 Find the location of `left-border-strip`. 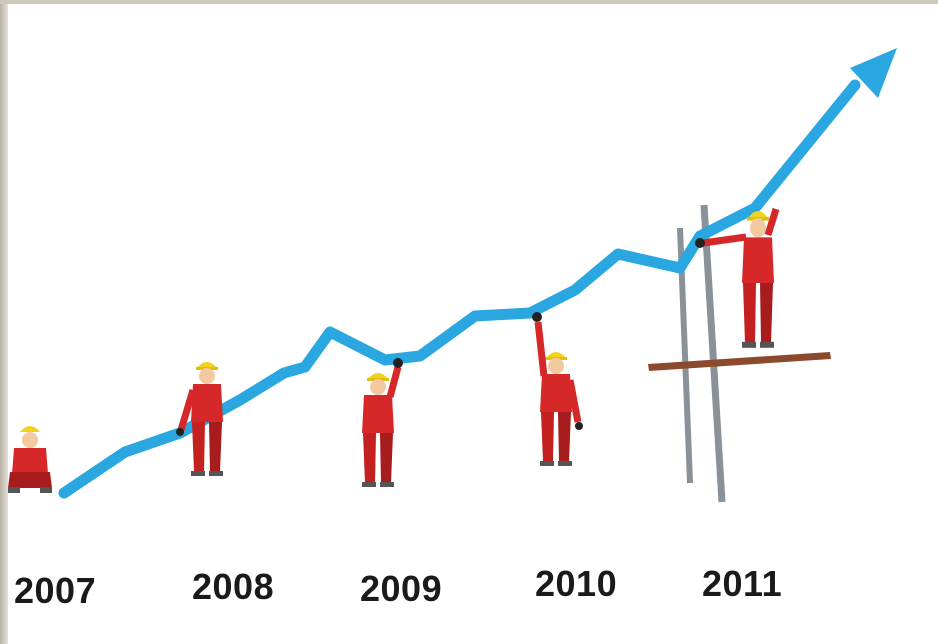

left-border-strip is located at coordinates (4, 322).